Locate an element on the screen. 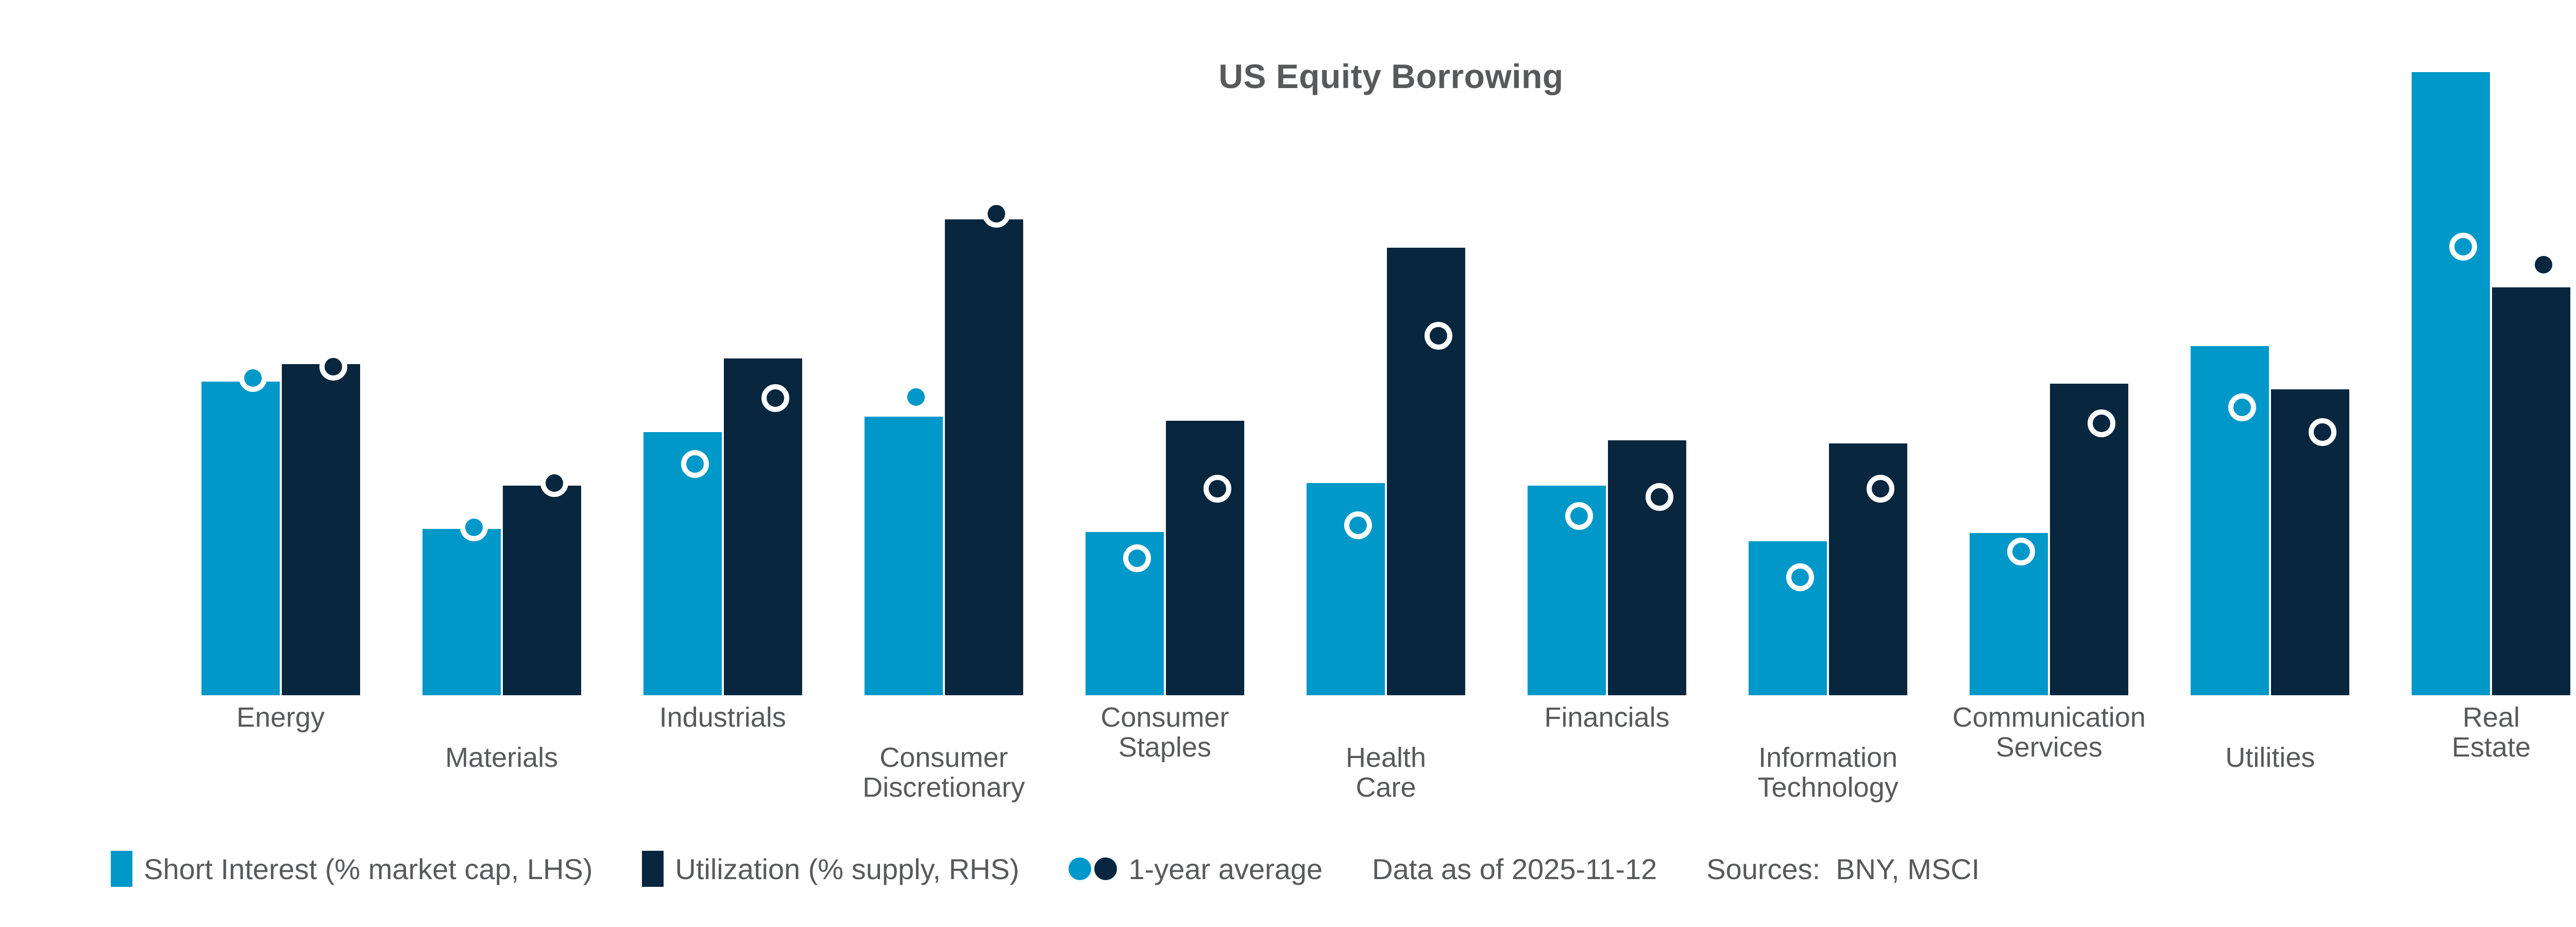 The image size is (2576, 927). x-axis-category-label: Materials is located at coordinates (501, 757).